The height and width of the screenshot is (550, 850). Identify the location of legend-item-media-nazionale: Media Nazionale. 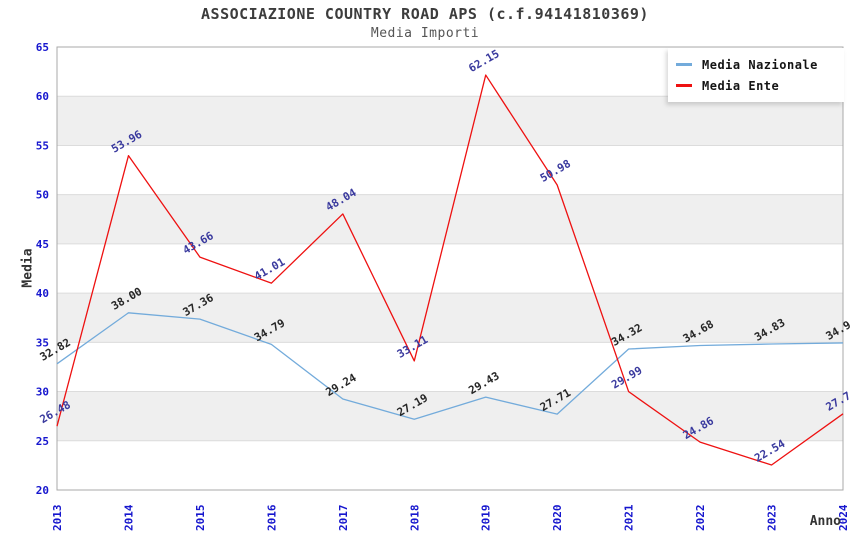
(760, 64).